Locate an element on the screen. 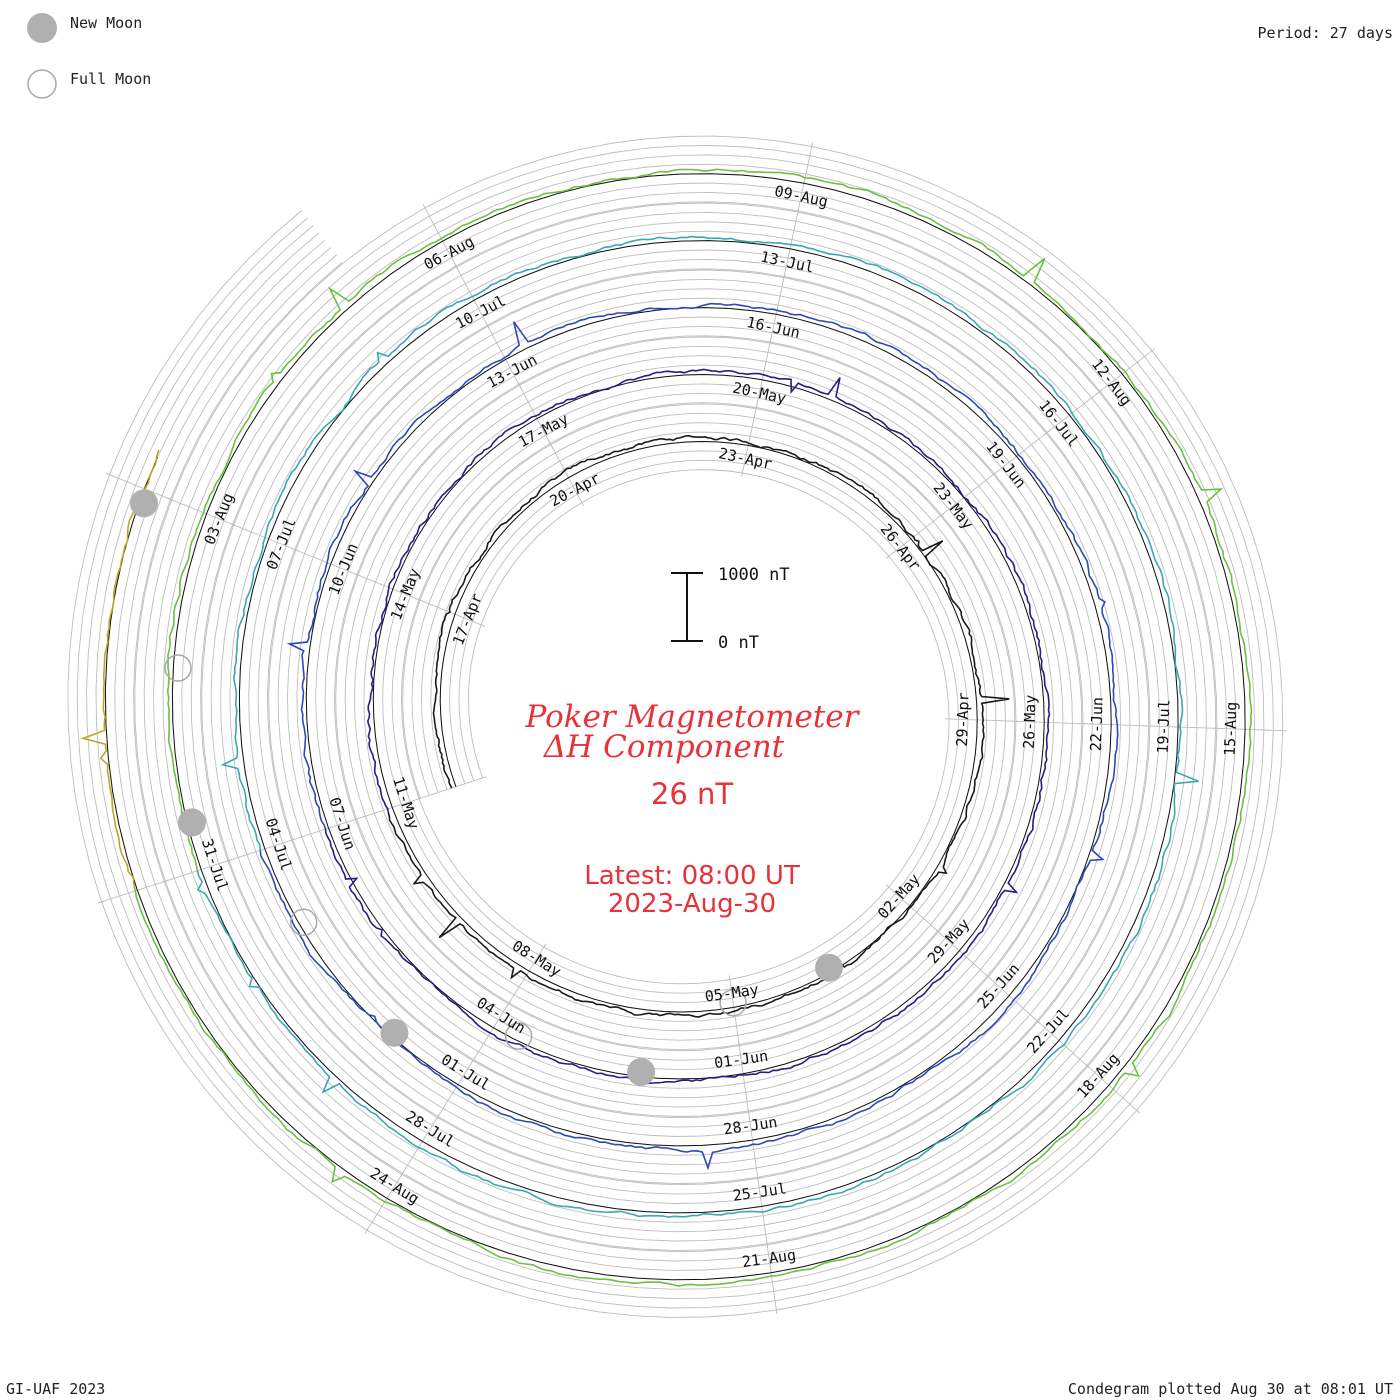  date-label: 01-Jul is located at coordinates (465, 1072).